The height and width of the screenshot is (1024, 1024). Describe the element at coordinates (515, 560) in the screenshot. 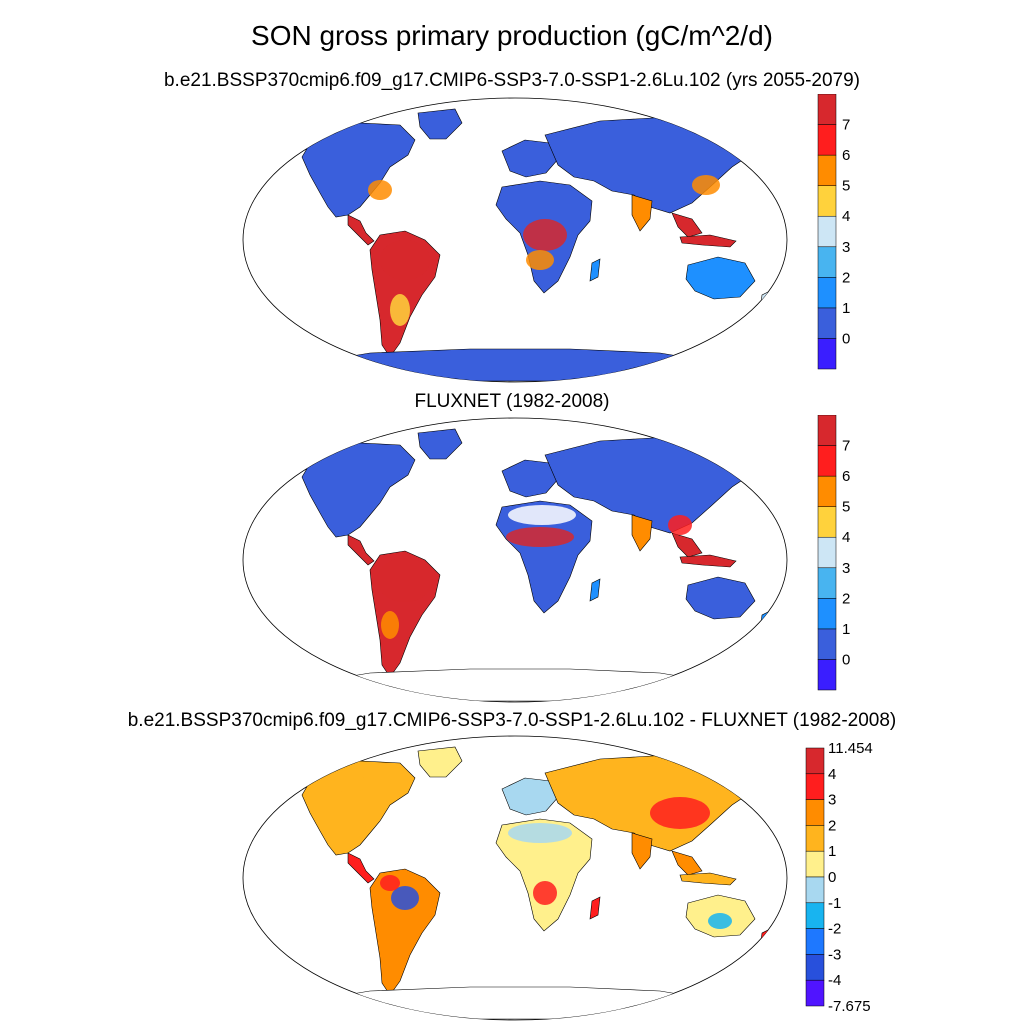

I see `map-panel-fluxnet` at that location.